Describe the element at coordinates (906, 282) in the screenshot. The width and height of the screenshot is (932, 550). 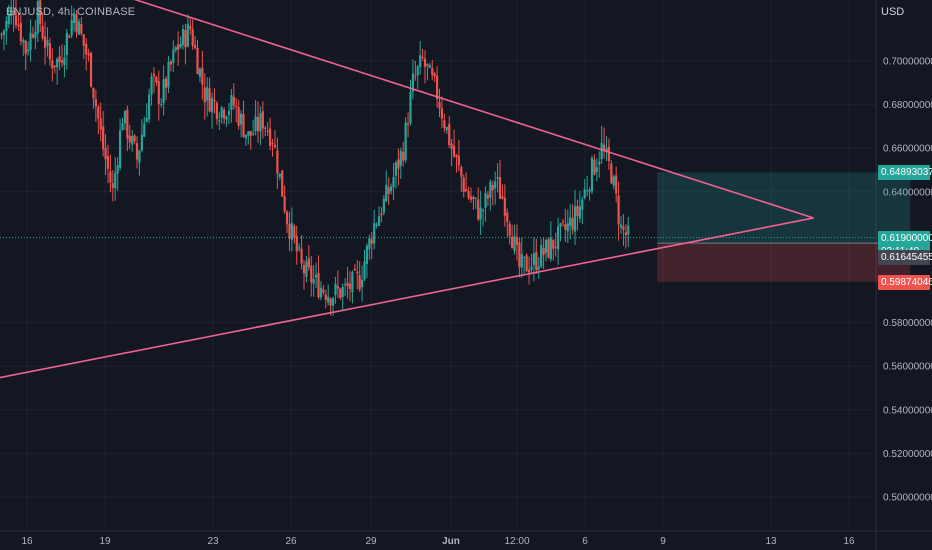
I see `stop-price-value: 0.59874046` at that location.